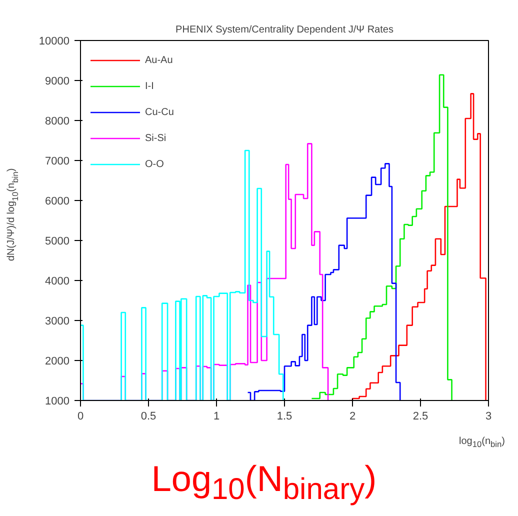  Describe the element at coordinates (57, 242) in the screenshot. I see `y-tick-label: 5000` at that location.